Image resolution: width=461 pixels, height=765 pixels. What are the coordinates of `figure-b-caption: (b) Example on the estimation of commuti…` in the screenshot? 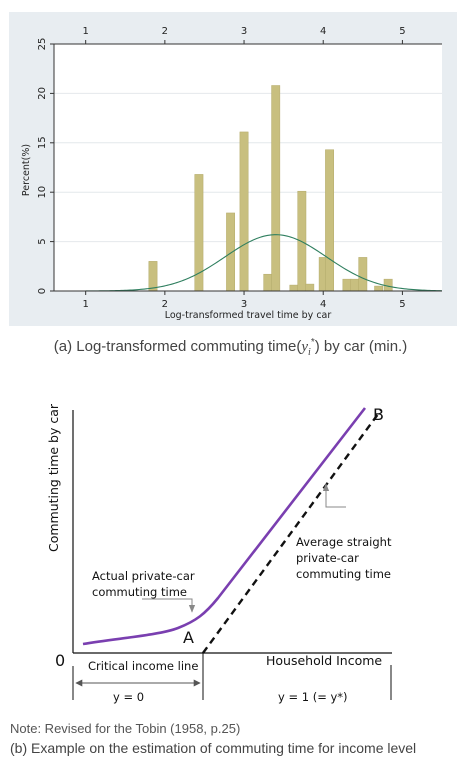 It's located at (213, 748).